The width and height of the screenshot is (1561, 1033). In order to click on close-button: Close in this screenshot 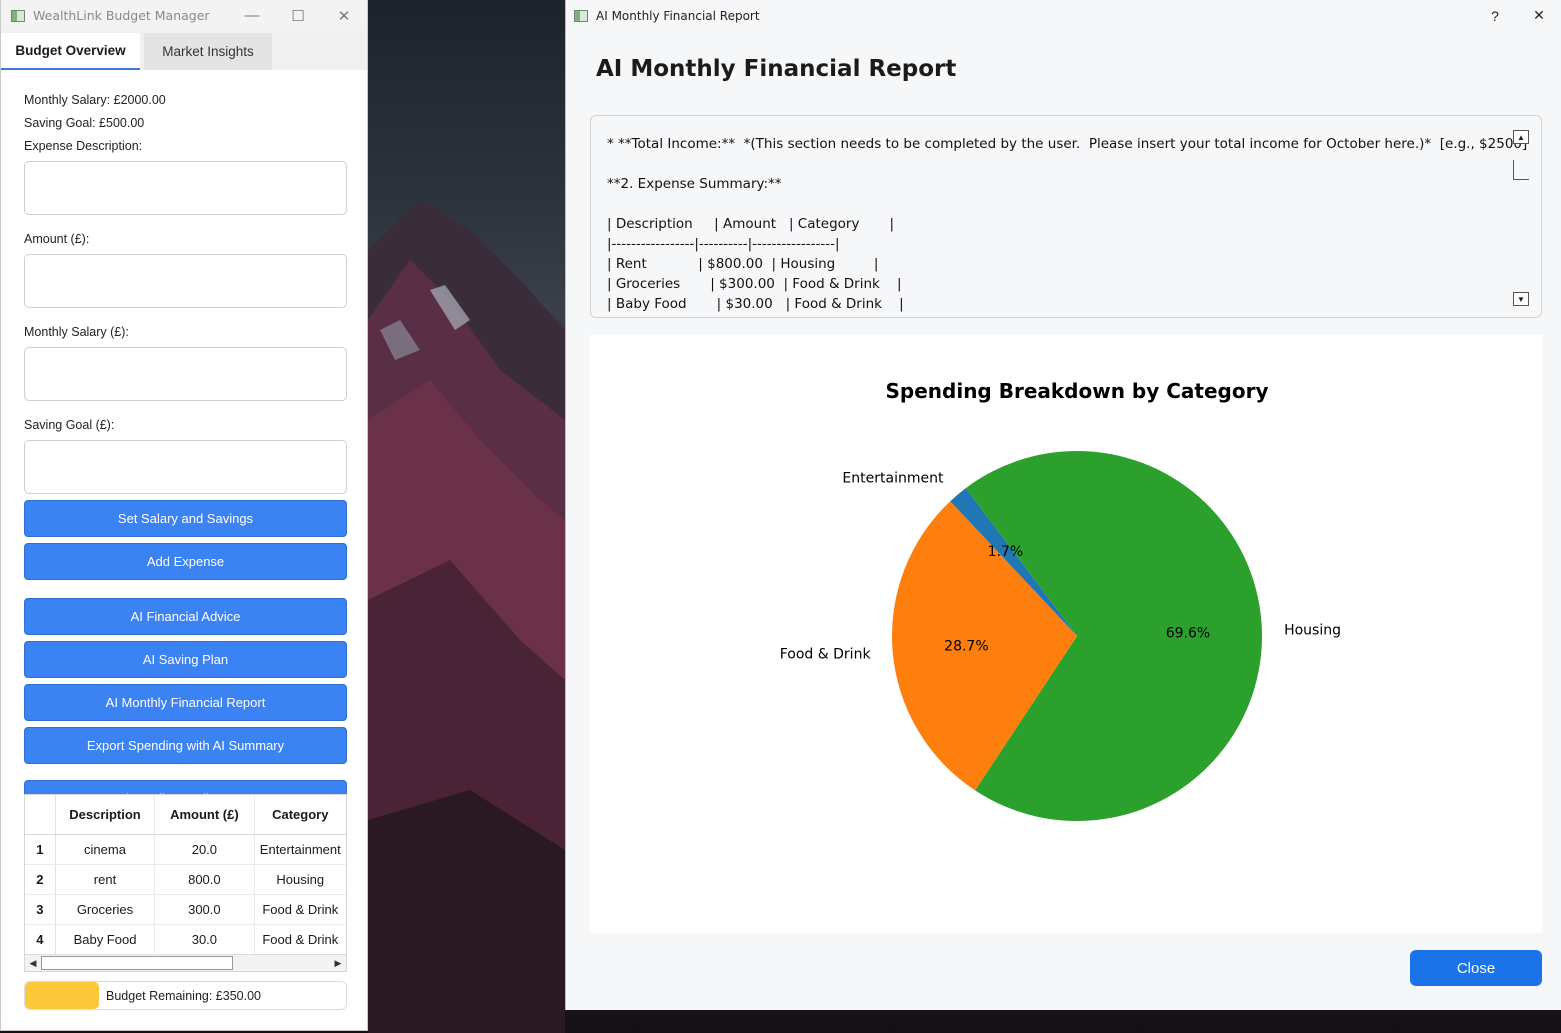, I will do `click(1476, 968)`.